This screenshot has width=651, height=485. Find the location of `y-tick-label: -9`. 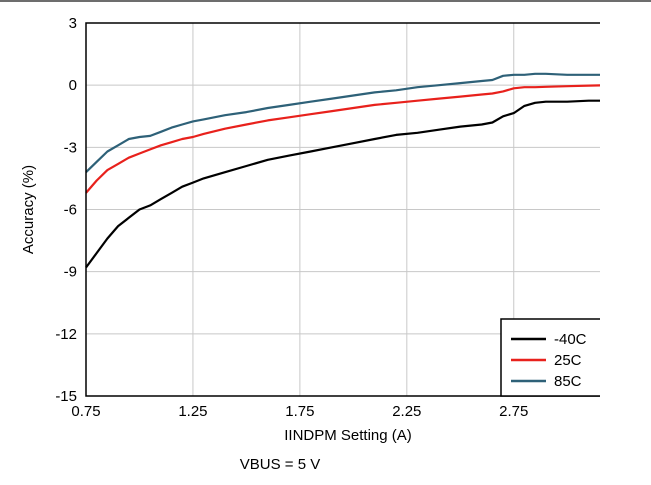

y-tick-label: -9 is located at coordinates (70, 272).